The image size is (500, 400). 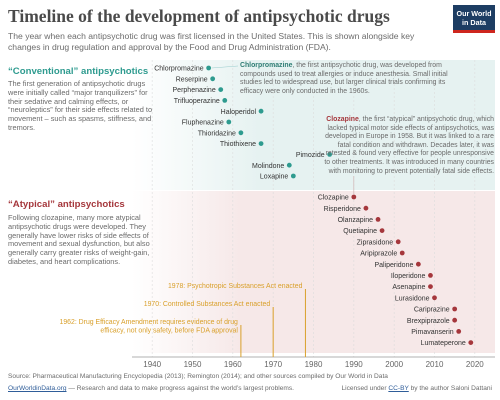 I want to click on event-label: 1970: Controlled Substances Act enacted, so click(x=207, y=304).